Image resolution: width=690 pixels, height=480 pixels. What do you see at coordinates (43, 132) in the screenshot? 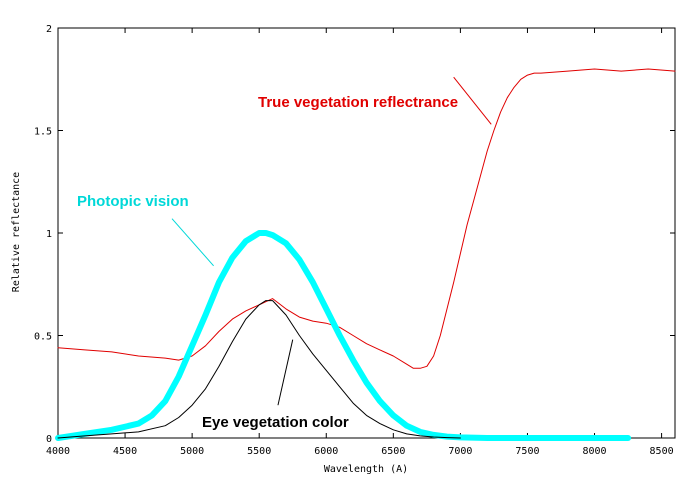
I see `y-tick-label: 1.5` at bounding box center [43, 132].